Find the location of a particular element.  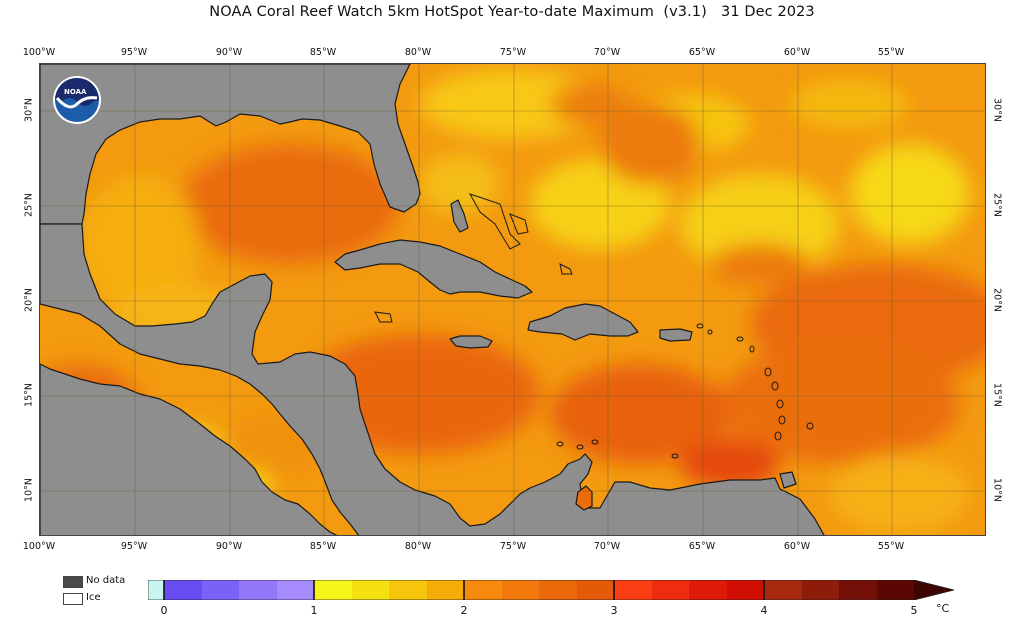

colorbar-graphic is located at coordinates (551, 590).